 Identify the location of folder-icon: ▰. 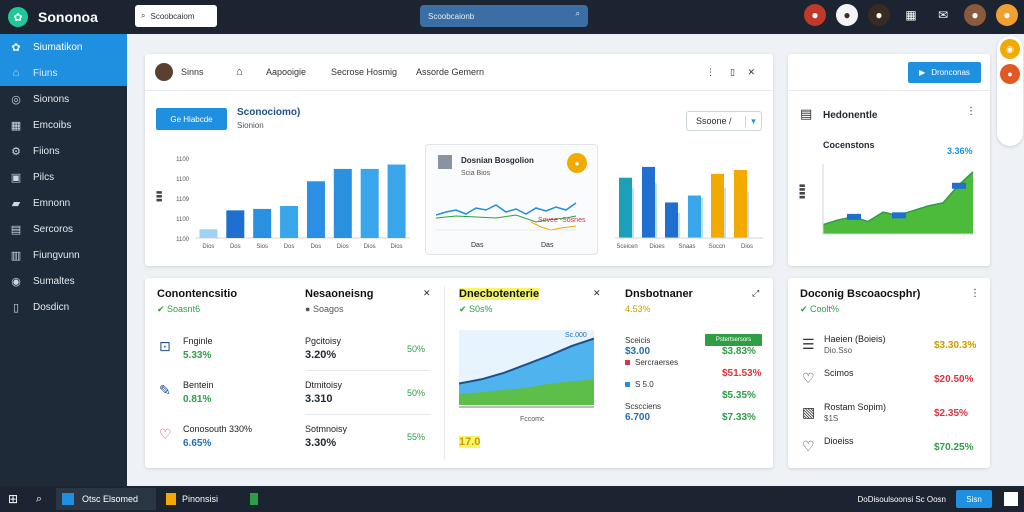
(16, 203).